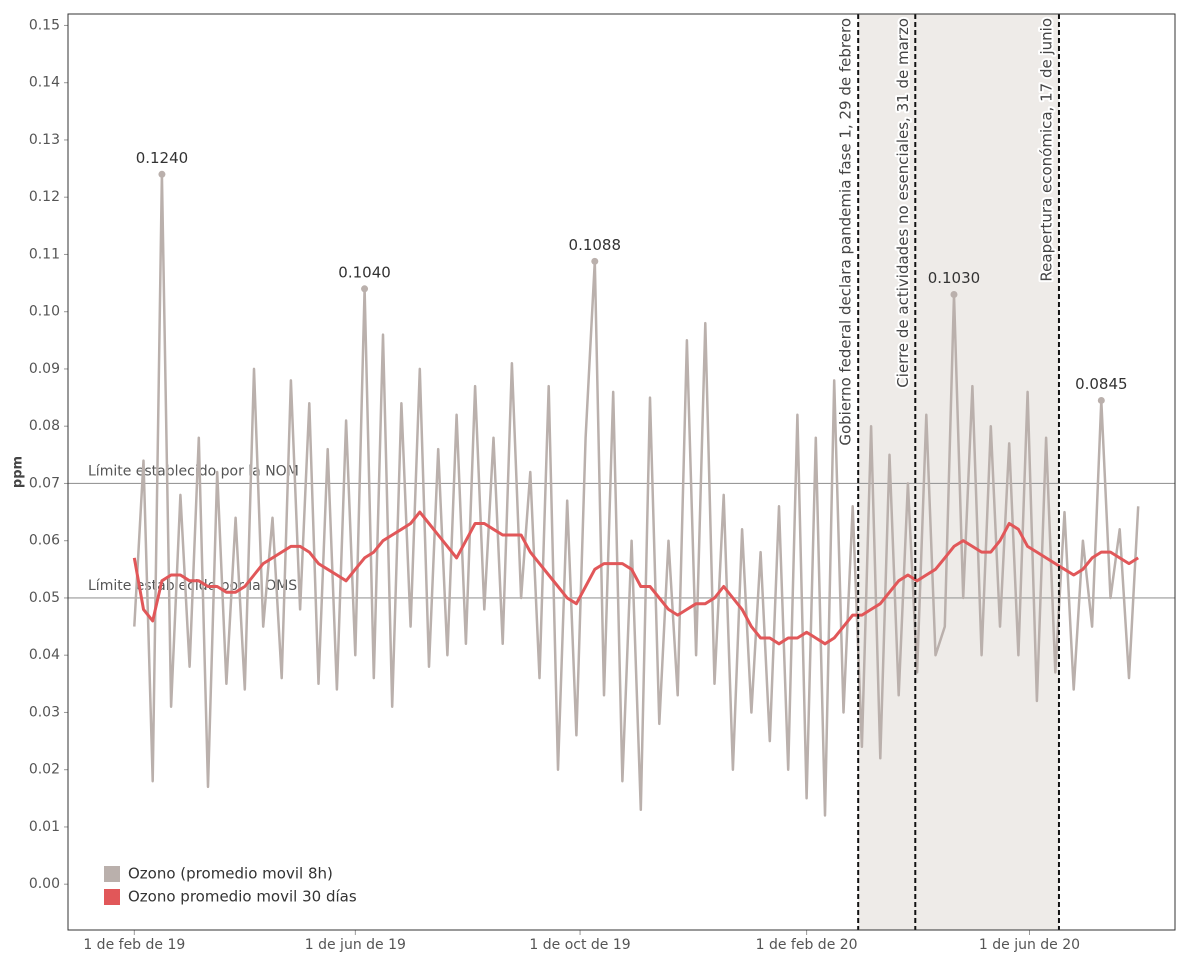  Describe the element at coordinates (44, 426) in the screenshot. I see `y-tick-label: 0.08` at that location.